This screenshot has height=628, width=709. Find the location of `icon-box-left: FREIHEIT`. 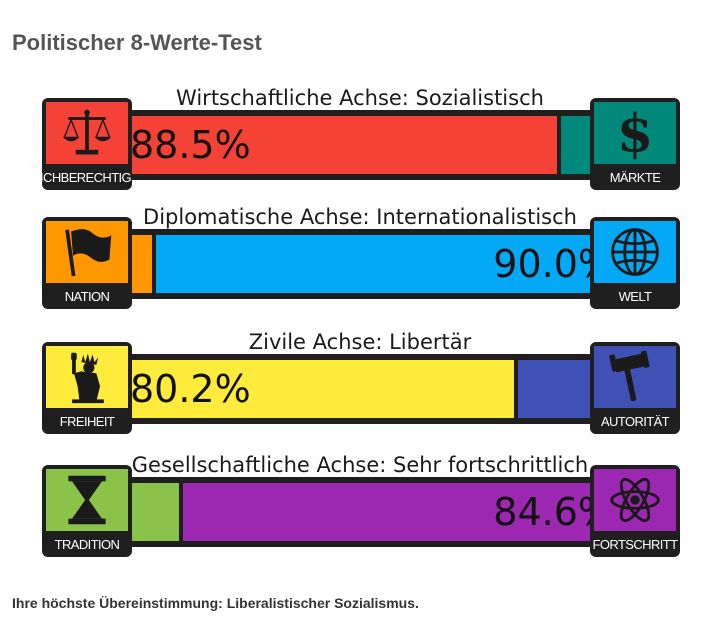

icon-box-left: FREIHEIT is located at coordinates (87, 388).